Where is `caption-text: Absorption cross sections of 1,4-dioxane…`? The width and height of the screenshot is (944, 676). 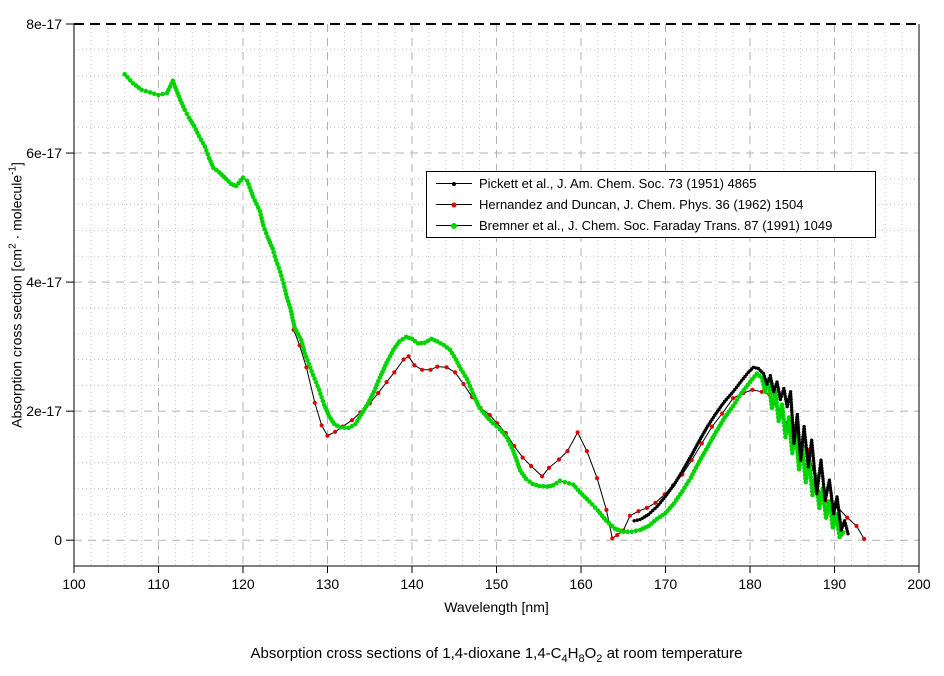 caption-text: Absorption cross sections of 1,4-dioxane… is located at coordinates (406, 653).